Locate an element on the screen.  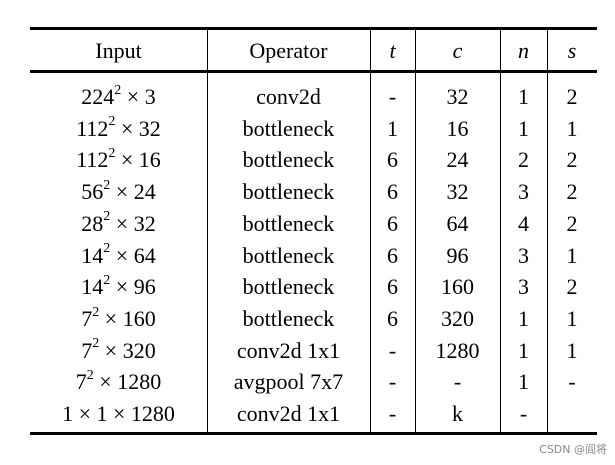
input-base: 224 is located at coordinates (98, 96).